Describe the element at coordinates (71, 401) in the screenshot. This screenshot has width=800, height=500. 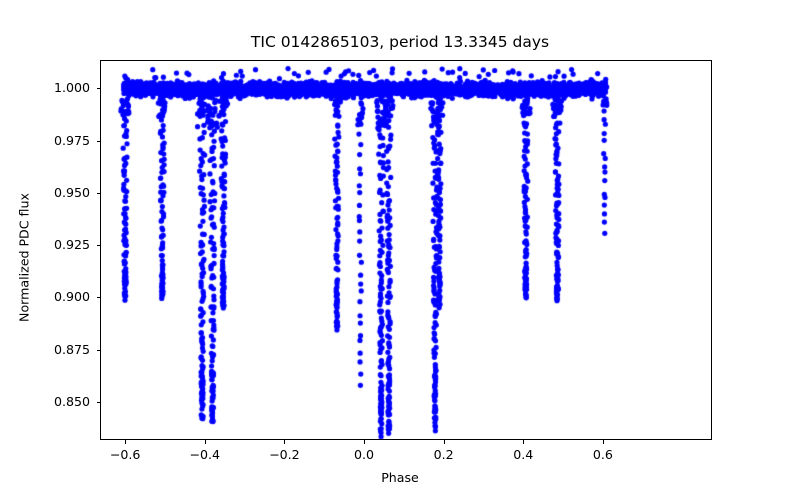
I see `y-tick-label: 0.850` at that location.